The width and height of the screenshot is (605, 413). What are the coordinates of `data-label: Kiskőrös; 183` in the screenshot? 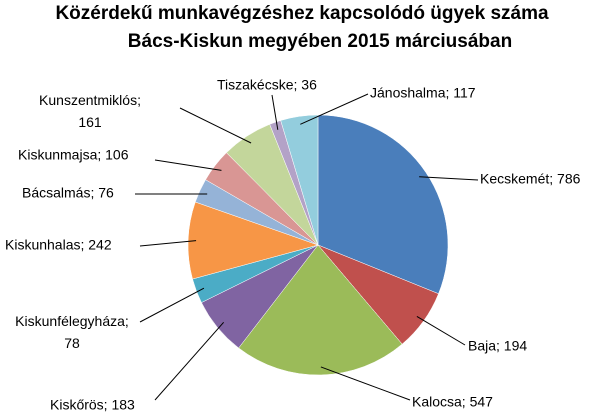 It's located at (92, 405).